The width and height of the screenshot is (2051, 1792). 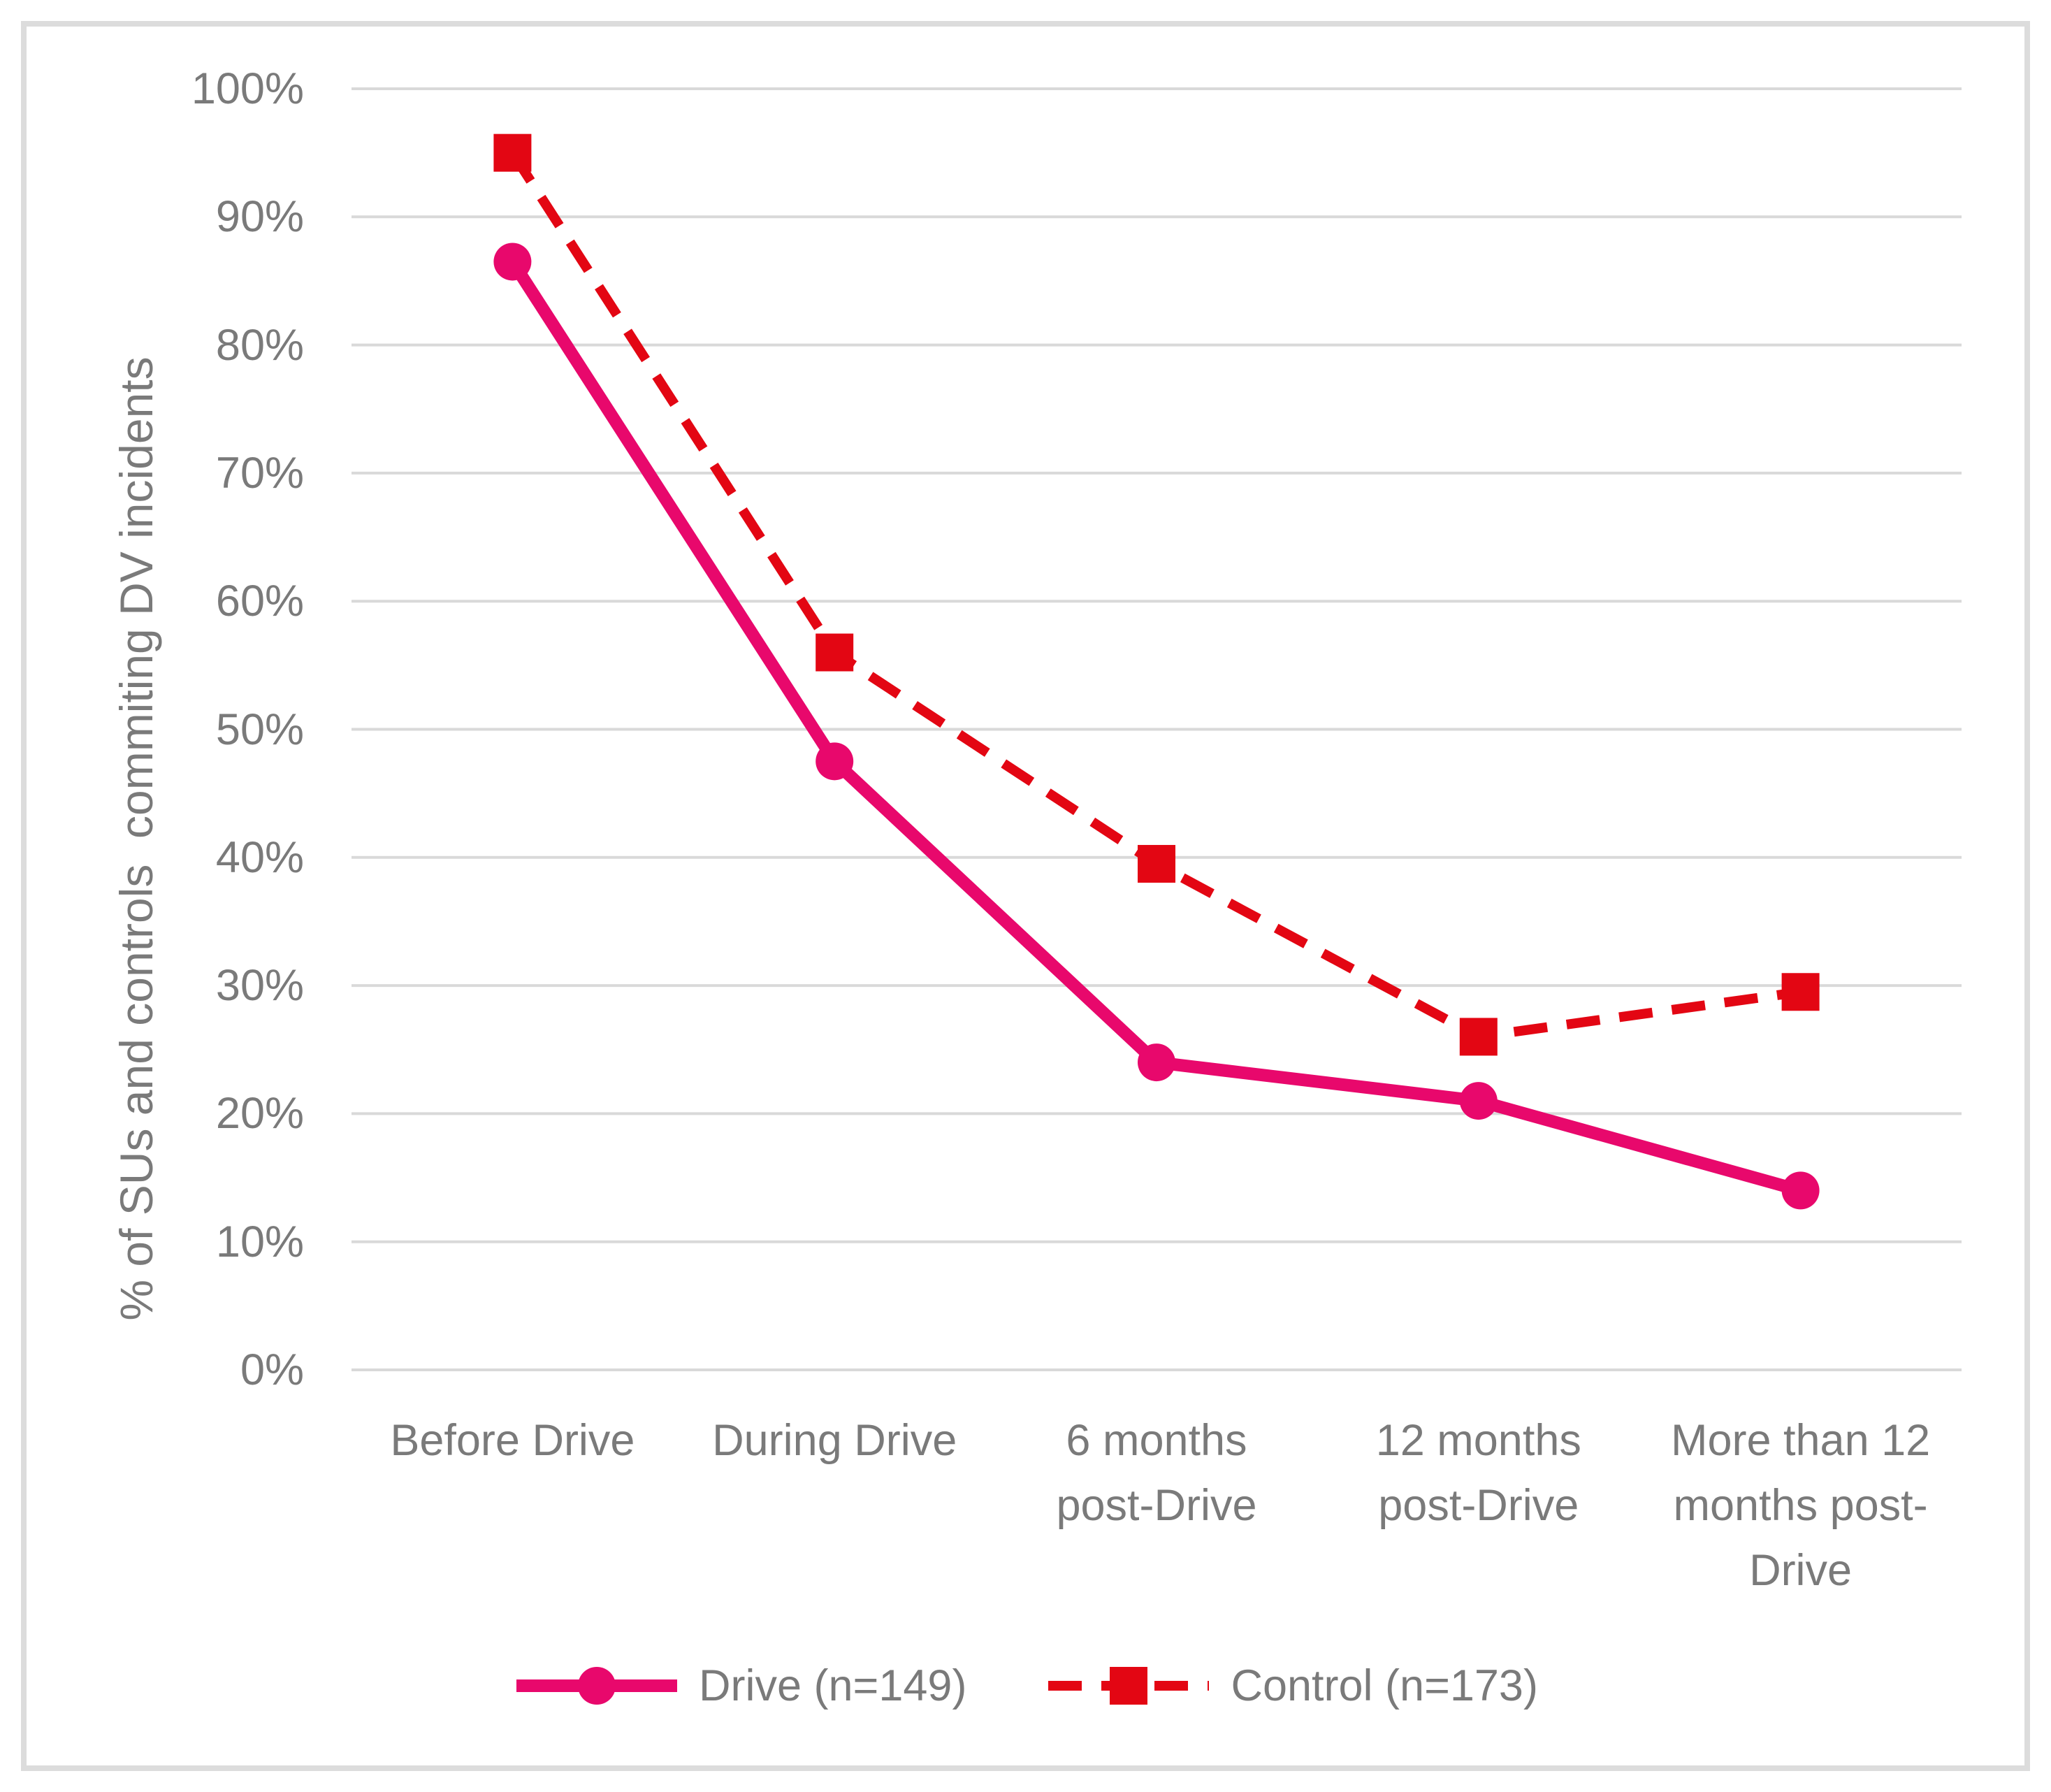 I want to click on y-tick-label-100: 100%, so click(x=247, y=88).